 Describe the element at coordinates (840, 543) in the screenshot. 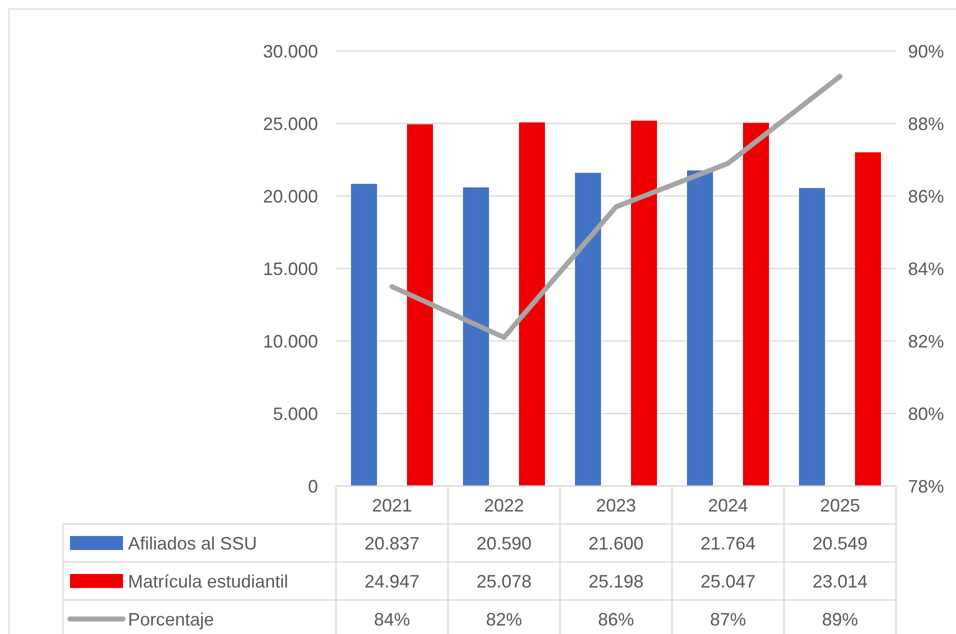

I see `data-label: 20.549` at that location.